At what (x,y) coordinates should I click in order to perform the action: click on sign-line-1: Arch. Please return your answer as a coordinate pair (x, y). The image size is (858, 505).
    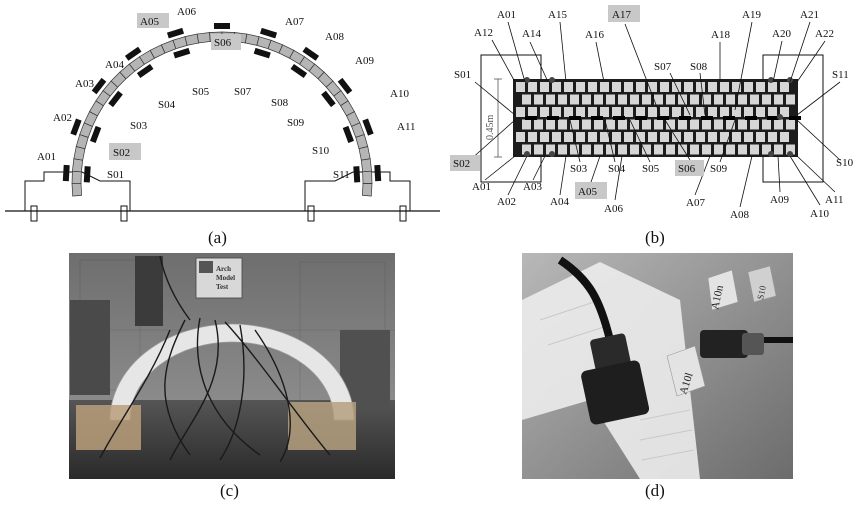
    Looking at the image, I should click on (223, 269).